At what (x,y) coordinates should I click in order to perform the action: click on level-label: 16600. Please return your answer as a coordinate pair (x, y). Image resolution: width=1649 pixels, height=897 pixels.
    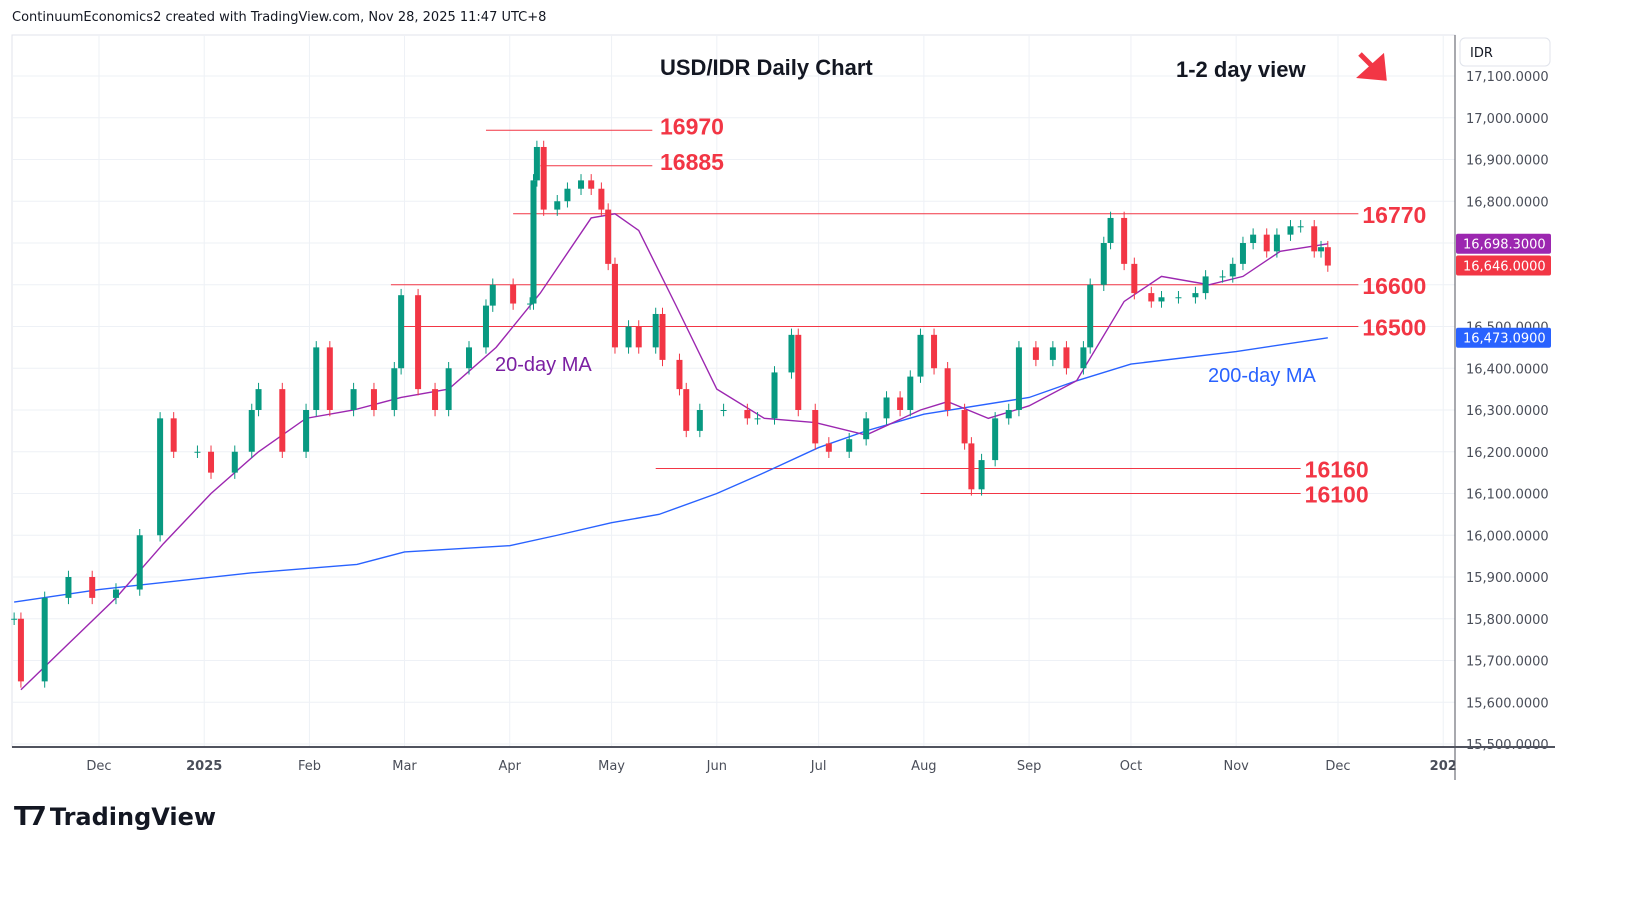
    Looking at the image, I should click on (1394, 286).